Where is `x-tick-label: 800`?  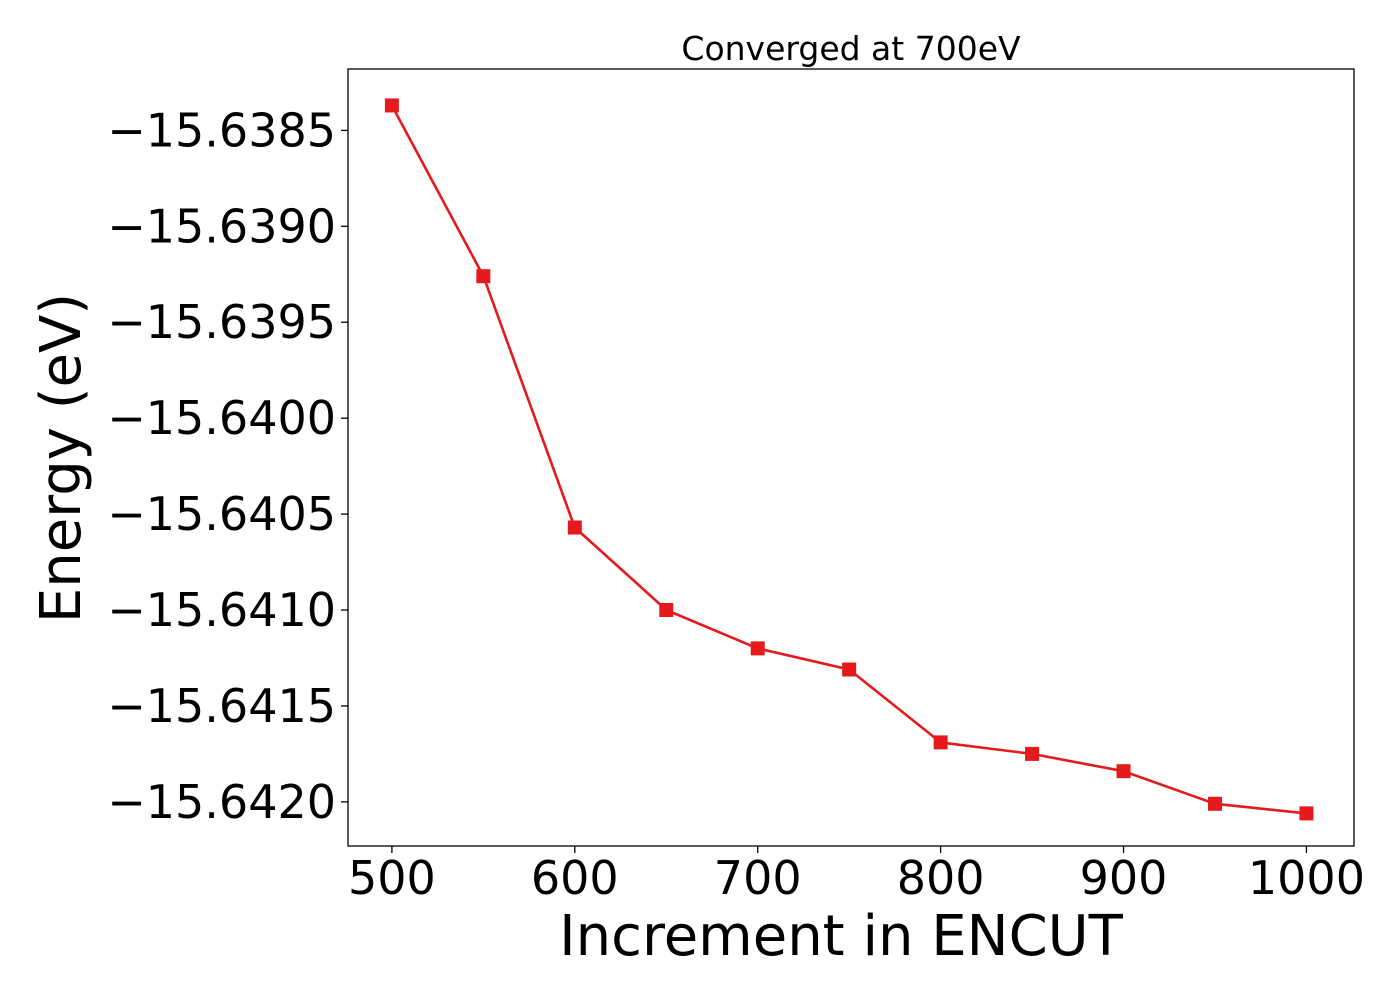 x-tick-label: 800 is located at coordinates (941, 878).